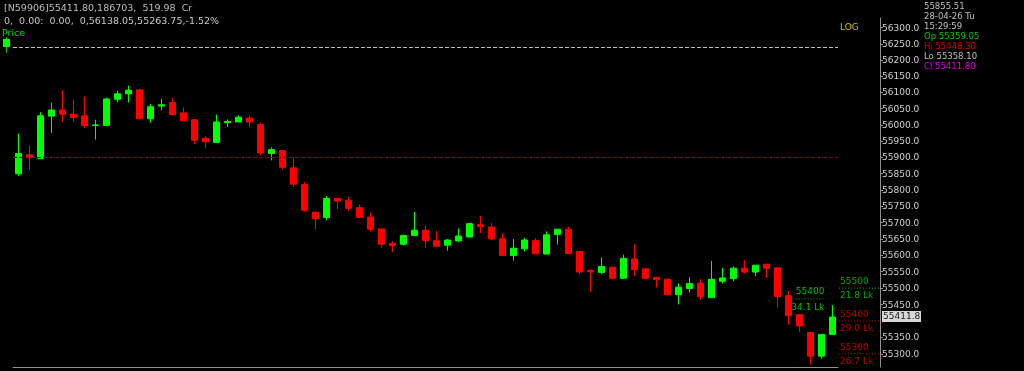 This screenshot has height=371, width=1024. I want to click on chart-title: [N59906]55411.80,186703, 519.98 Cr, so click(98, 7).